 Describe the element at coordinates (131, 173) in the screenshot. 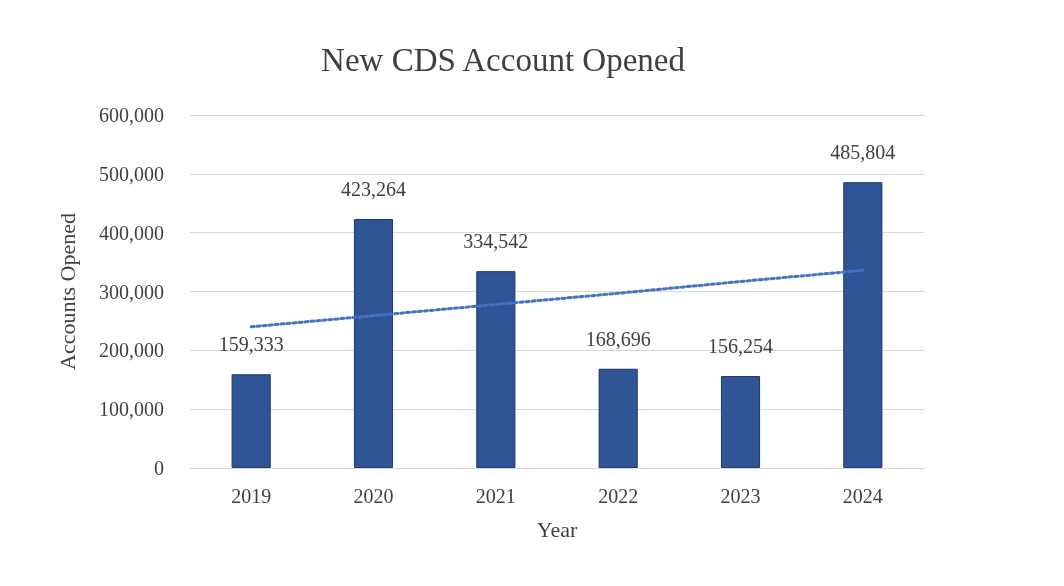

I see `y-tick-label: 500,000` at that location.